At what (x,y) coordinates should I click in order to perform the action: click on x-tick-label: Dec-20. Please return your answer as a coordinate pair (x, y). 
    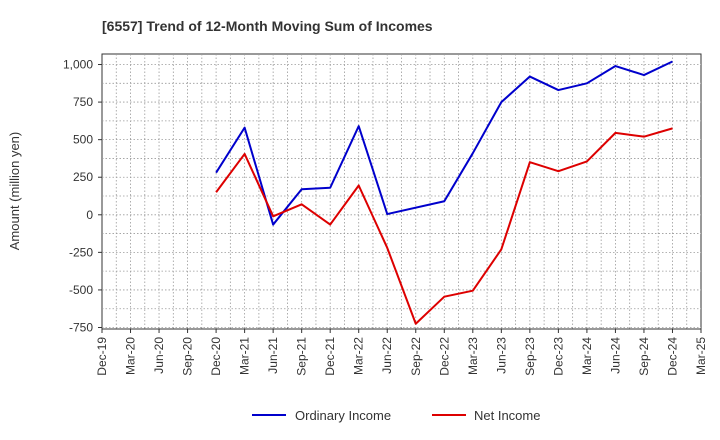
    Looking at the image, I should click on (216, 356).